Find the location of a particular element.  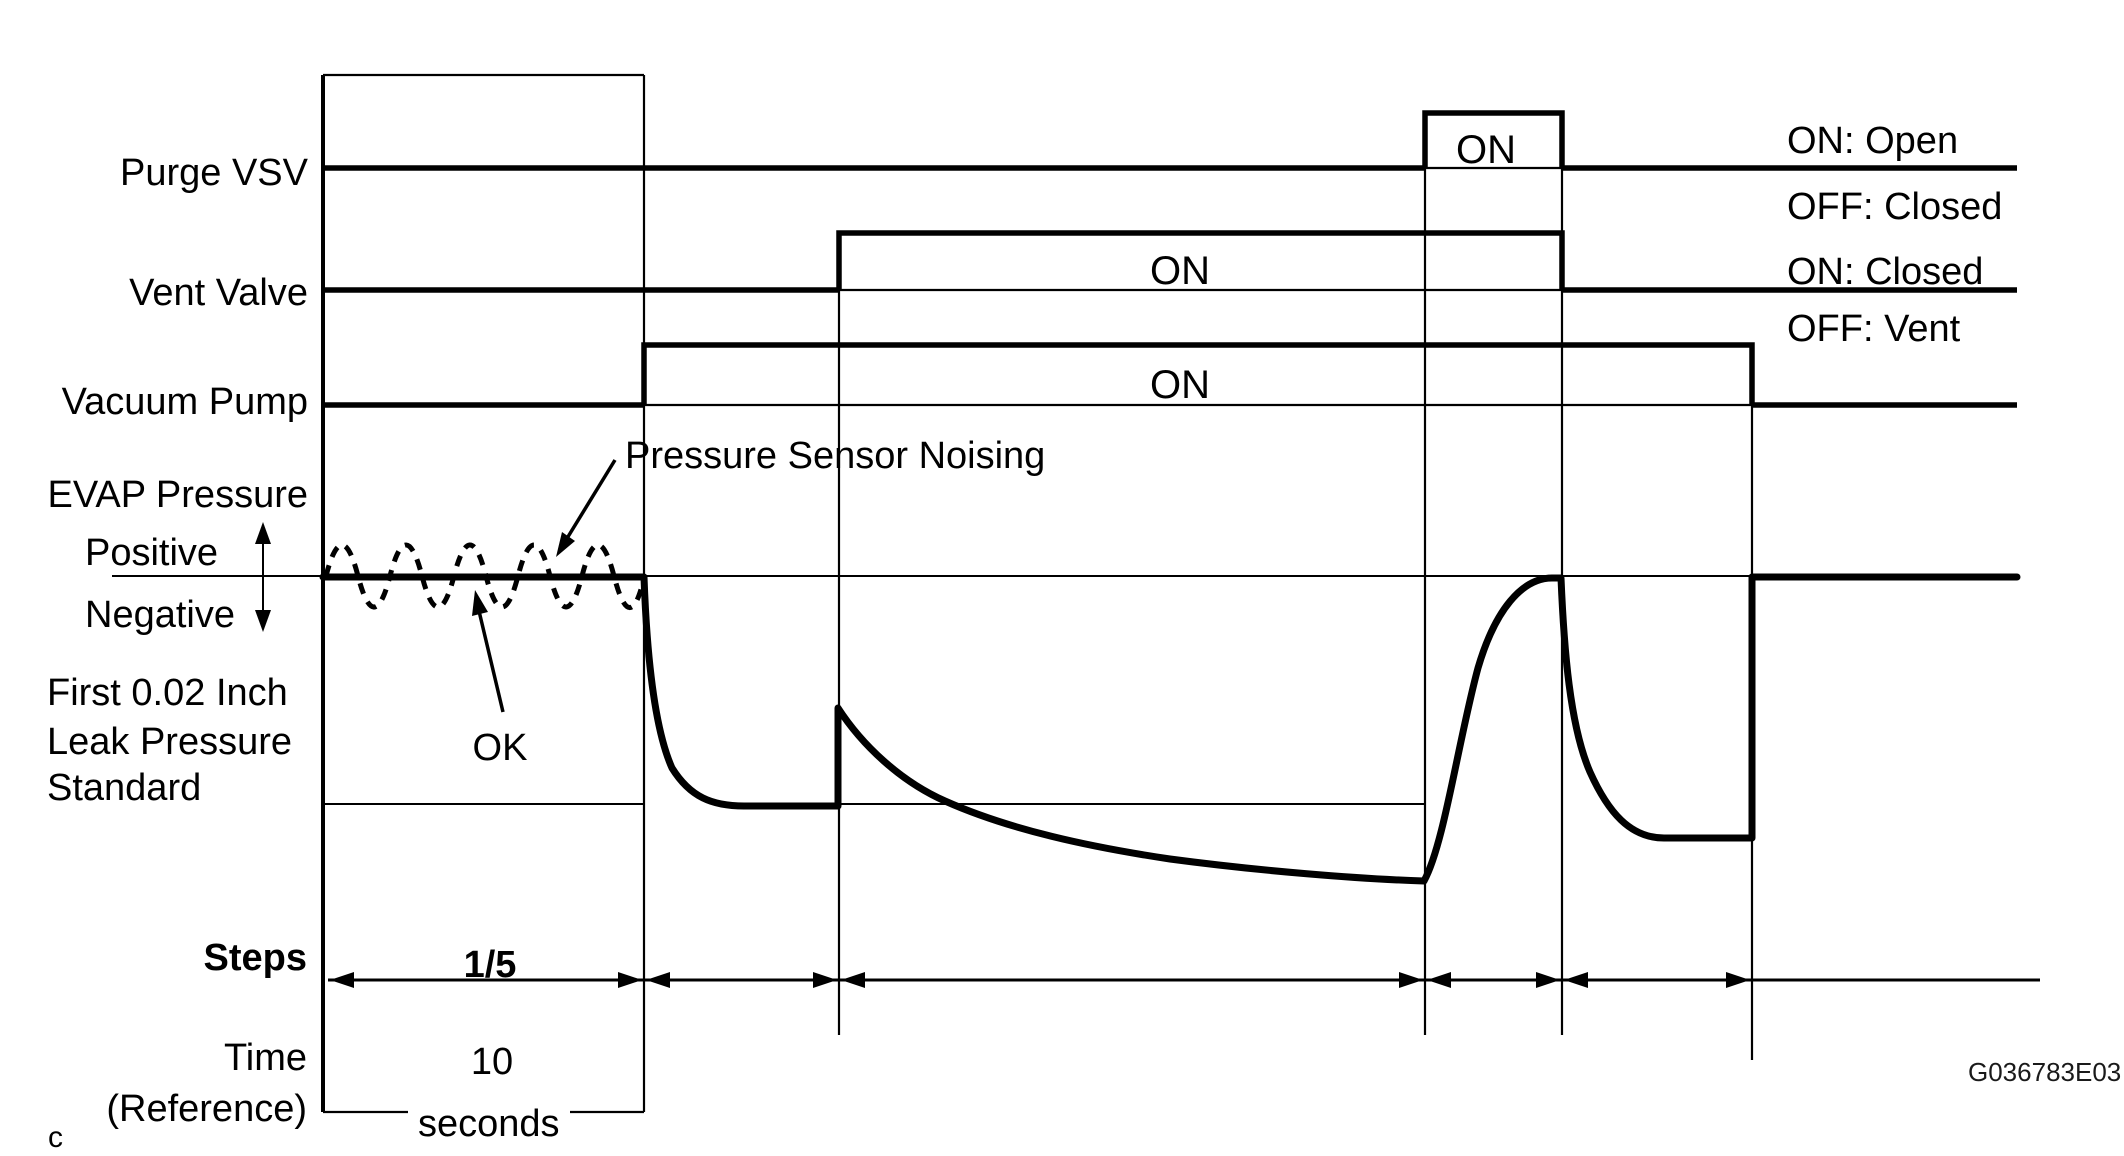

purge-vsv-on-pulse is located at coordinates (1493, 139).